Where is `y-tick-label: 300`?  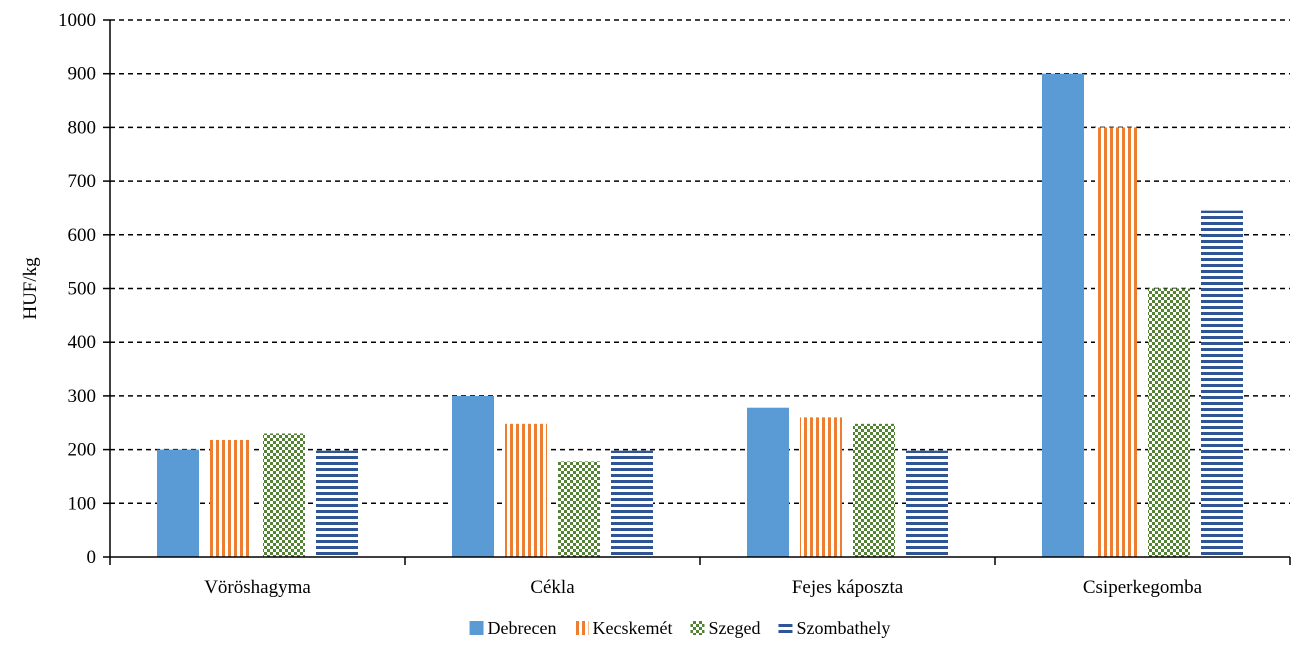
y-tick-label: 300 is located at coordinates (82, 396).